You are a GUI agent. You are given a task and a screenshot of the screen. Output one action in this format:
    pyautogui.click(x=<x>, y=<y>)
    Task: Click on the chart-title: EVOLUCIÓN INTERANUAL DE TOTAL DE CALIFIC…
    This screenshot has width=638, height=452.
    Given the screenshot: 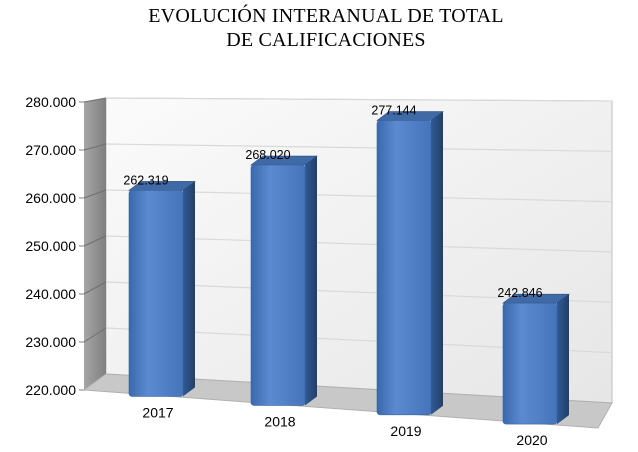 What is the action you would take?
    pyautogui.click(x=319, y=28)
    